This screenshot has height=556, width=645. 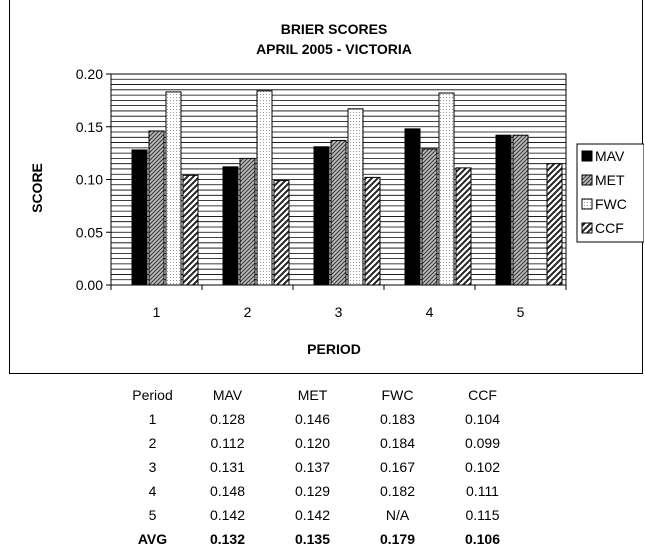 I want to click on table-row: 4 0.148 0.129 0.182 0.111, so click(x=322, y=491).